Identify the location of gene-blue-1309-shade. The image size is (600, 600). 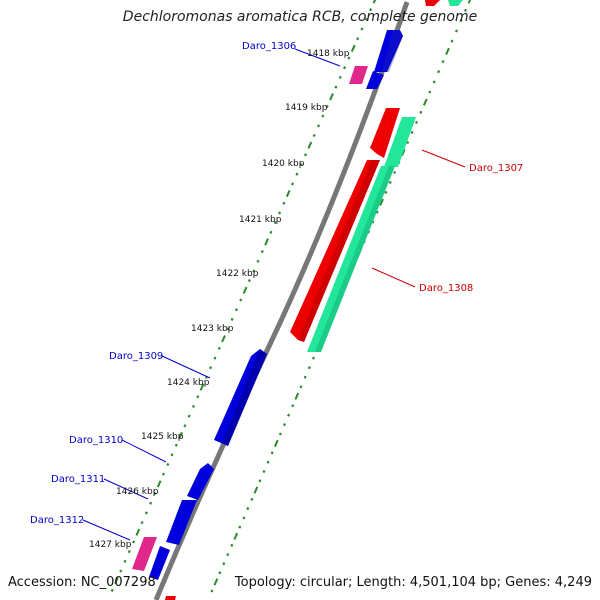
(244, 397).